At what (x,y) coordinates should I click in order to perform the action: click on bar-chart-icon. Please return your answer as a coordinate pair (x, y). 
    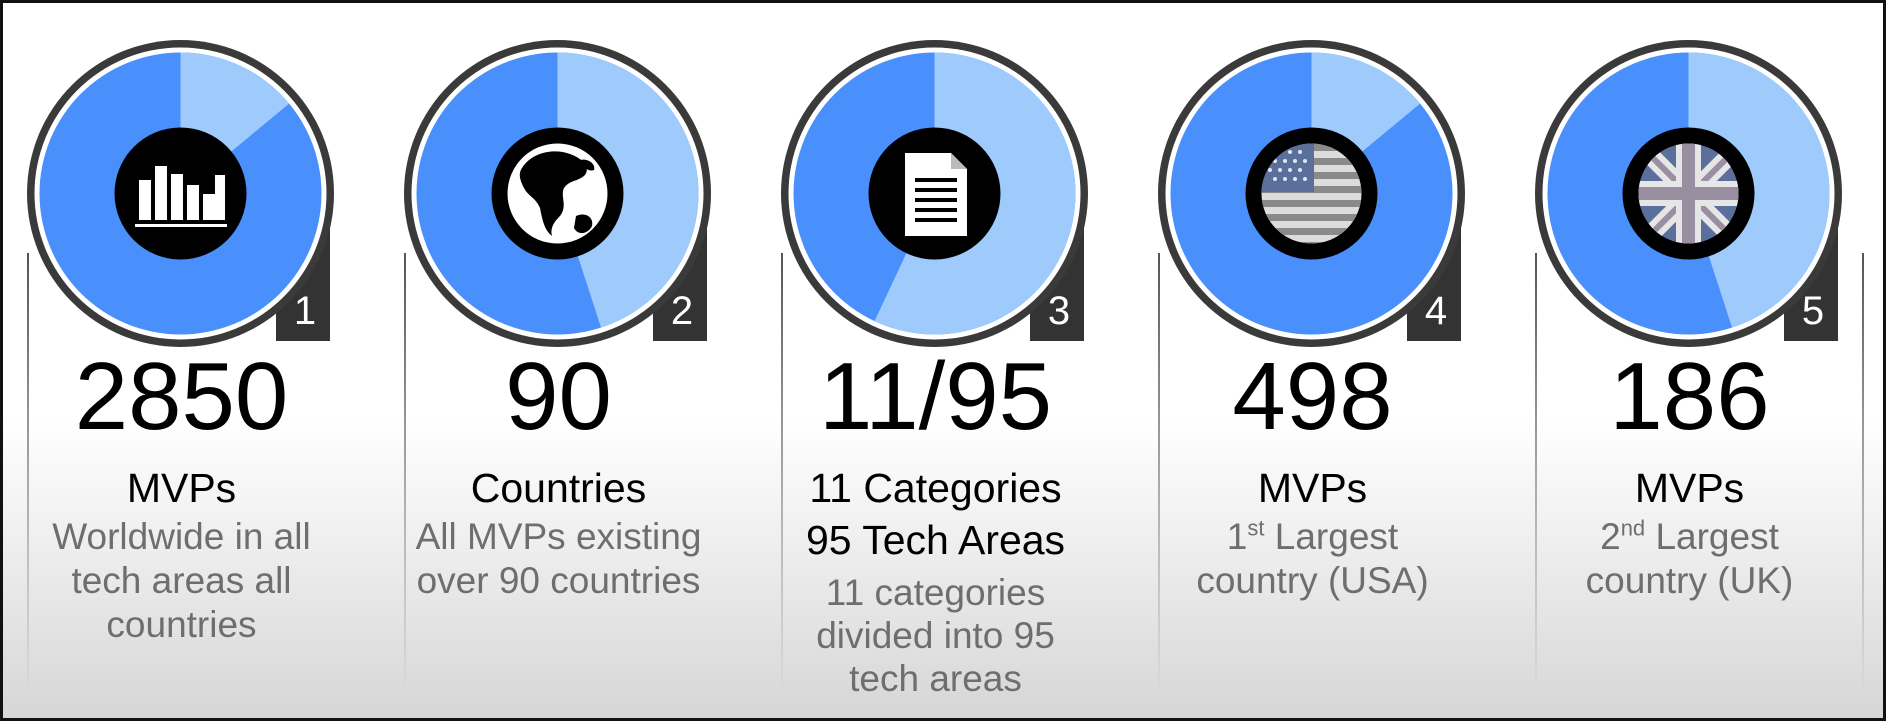
    Looking at the image, I should click on (180, 193).